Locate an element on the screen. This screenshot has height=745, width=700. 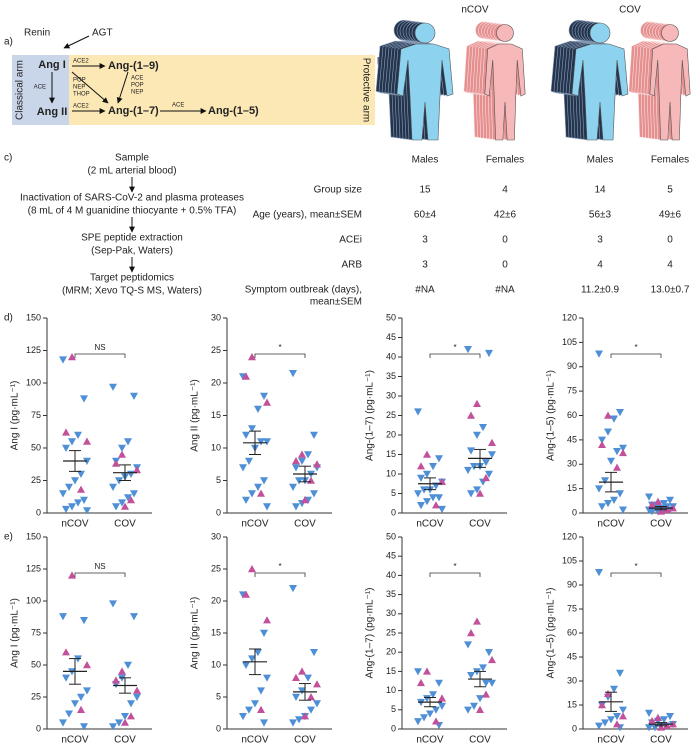
x-tick-label: nCOV is located at coordinates (75, 740).